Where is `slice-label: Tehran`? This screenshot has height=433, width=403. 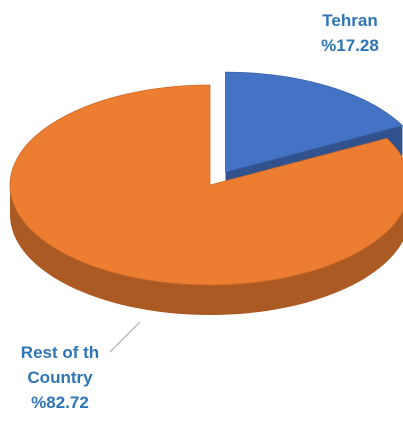 slice-label: Tehran is located at coordinates (350, 20).